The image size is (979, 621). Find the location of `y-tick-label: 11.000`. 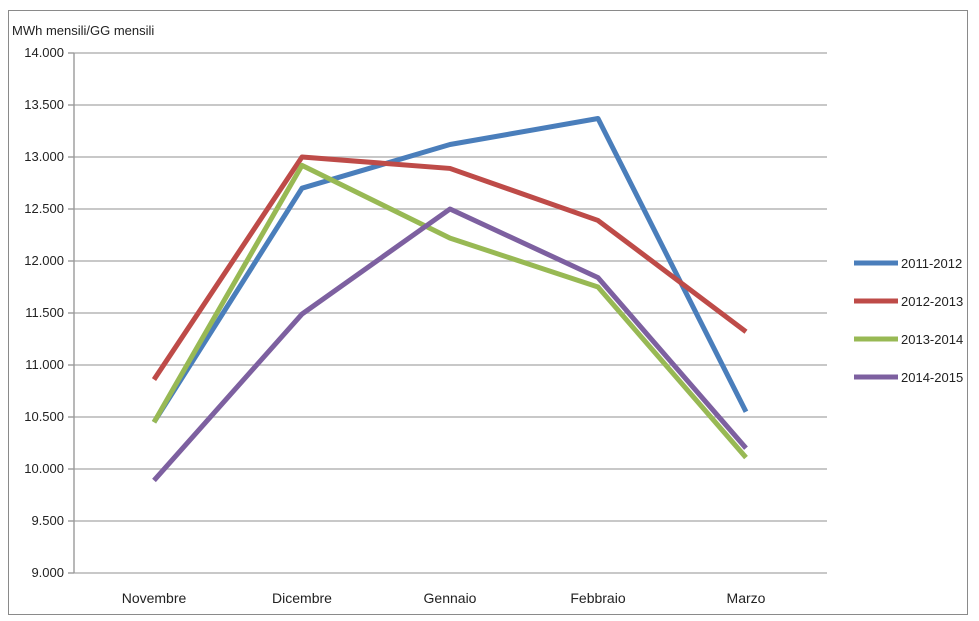

y-tick-label: 11.000 is located at coordinates (44, 364).